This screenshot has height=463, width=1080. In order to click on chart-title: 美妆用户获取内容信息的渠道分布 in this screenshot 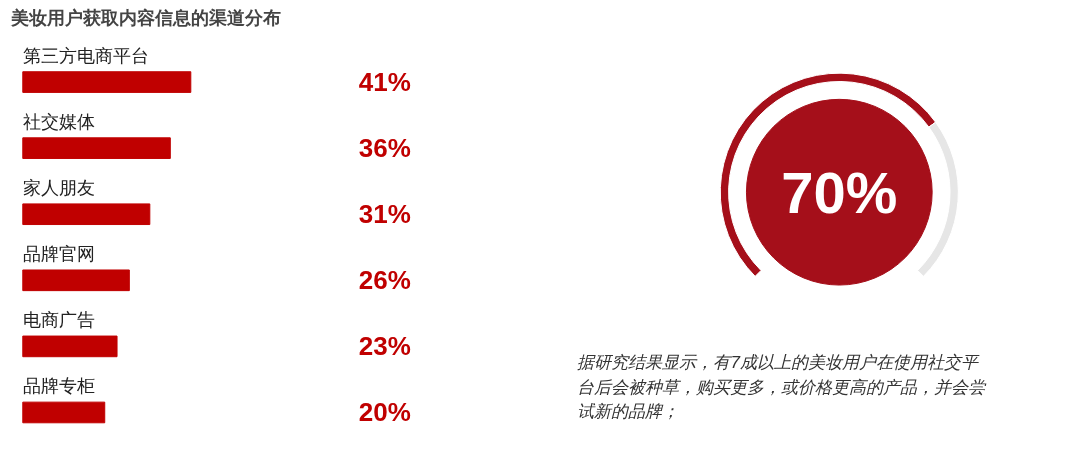, I will do `click(145, 17)`.